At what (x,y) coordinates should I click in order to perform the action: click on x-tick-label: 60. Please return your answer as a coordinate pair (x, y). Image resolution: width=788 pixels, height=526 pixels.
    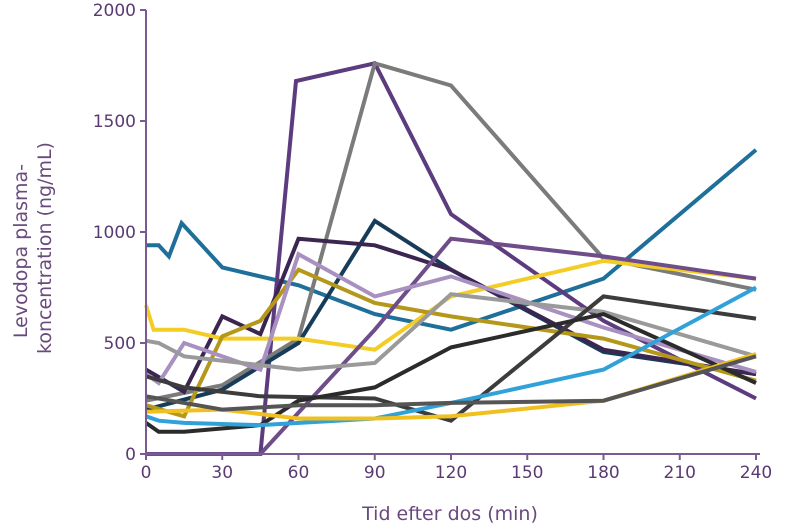
    Looking at the image, I should click on (299, 473).